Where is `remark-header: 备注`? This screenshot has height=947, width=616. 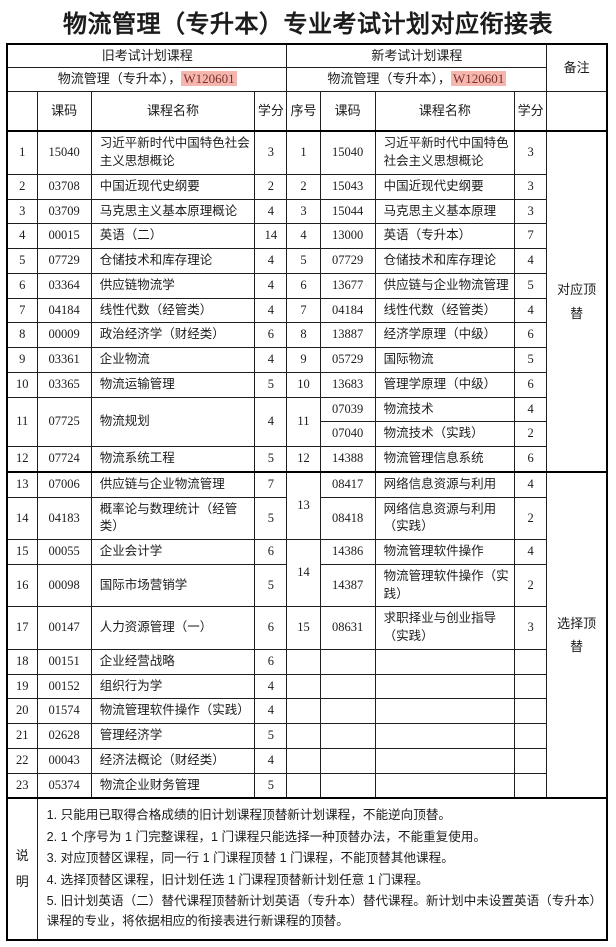
remark-header: 备注 is located at coordinates (577, 67).